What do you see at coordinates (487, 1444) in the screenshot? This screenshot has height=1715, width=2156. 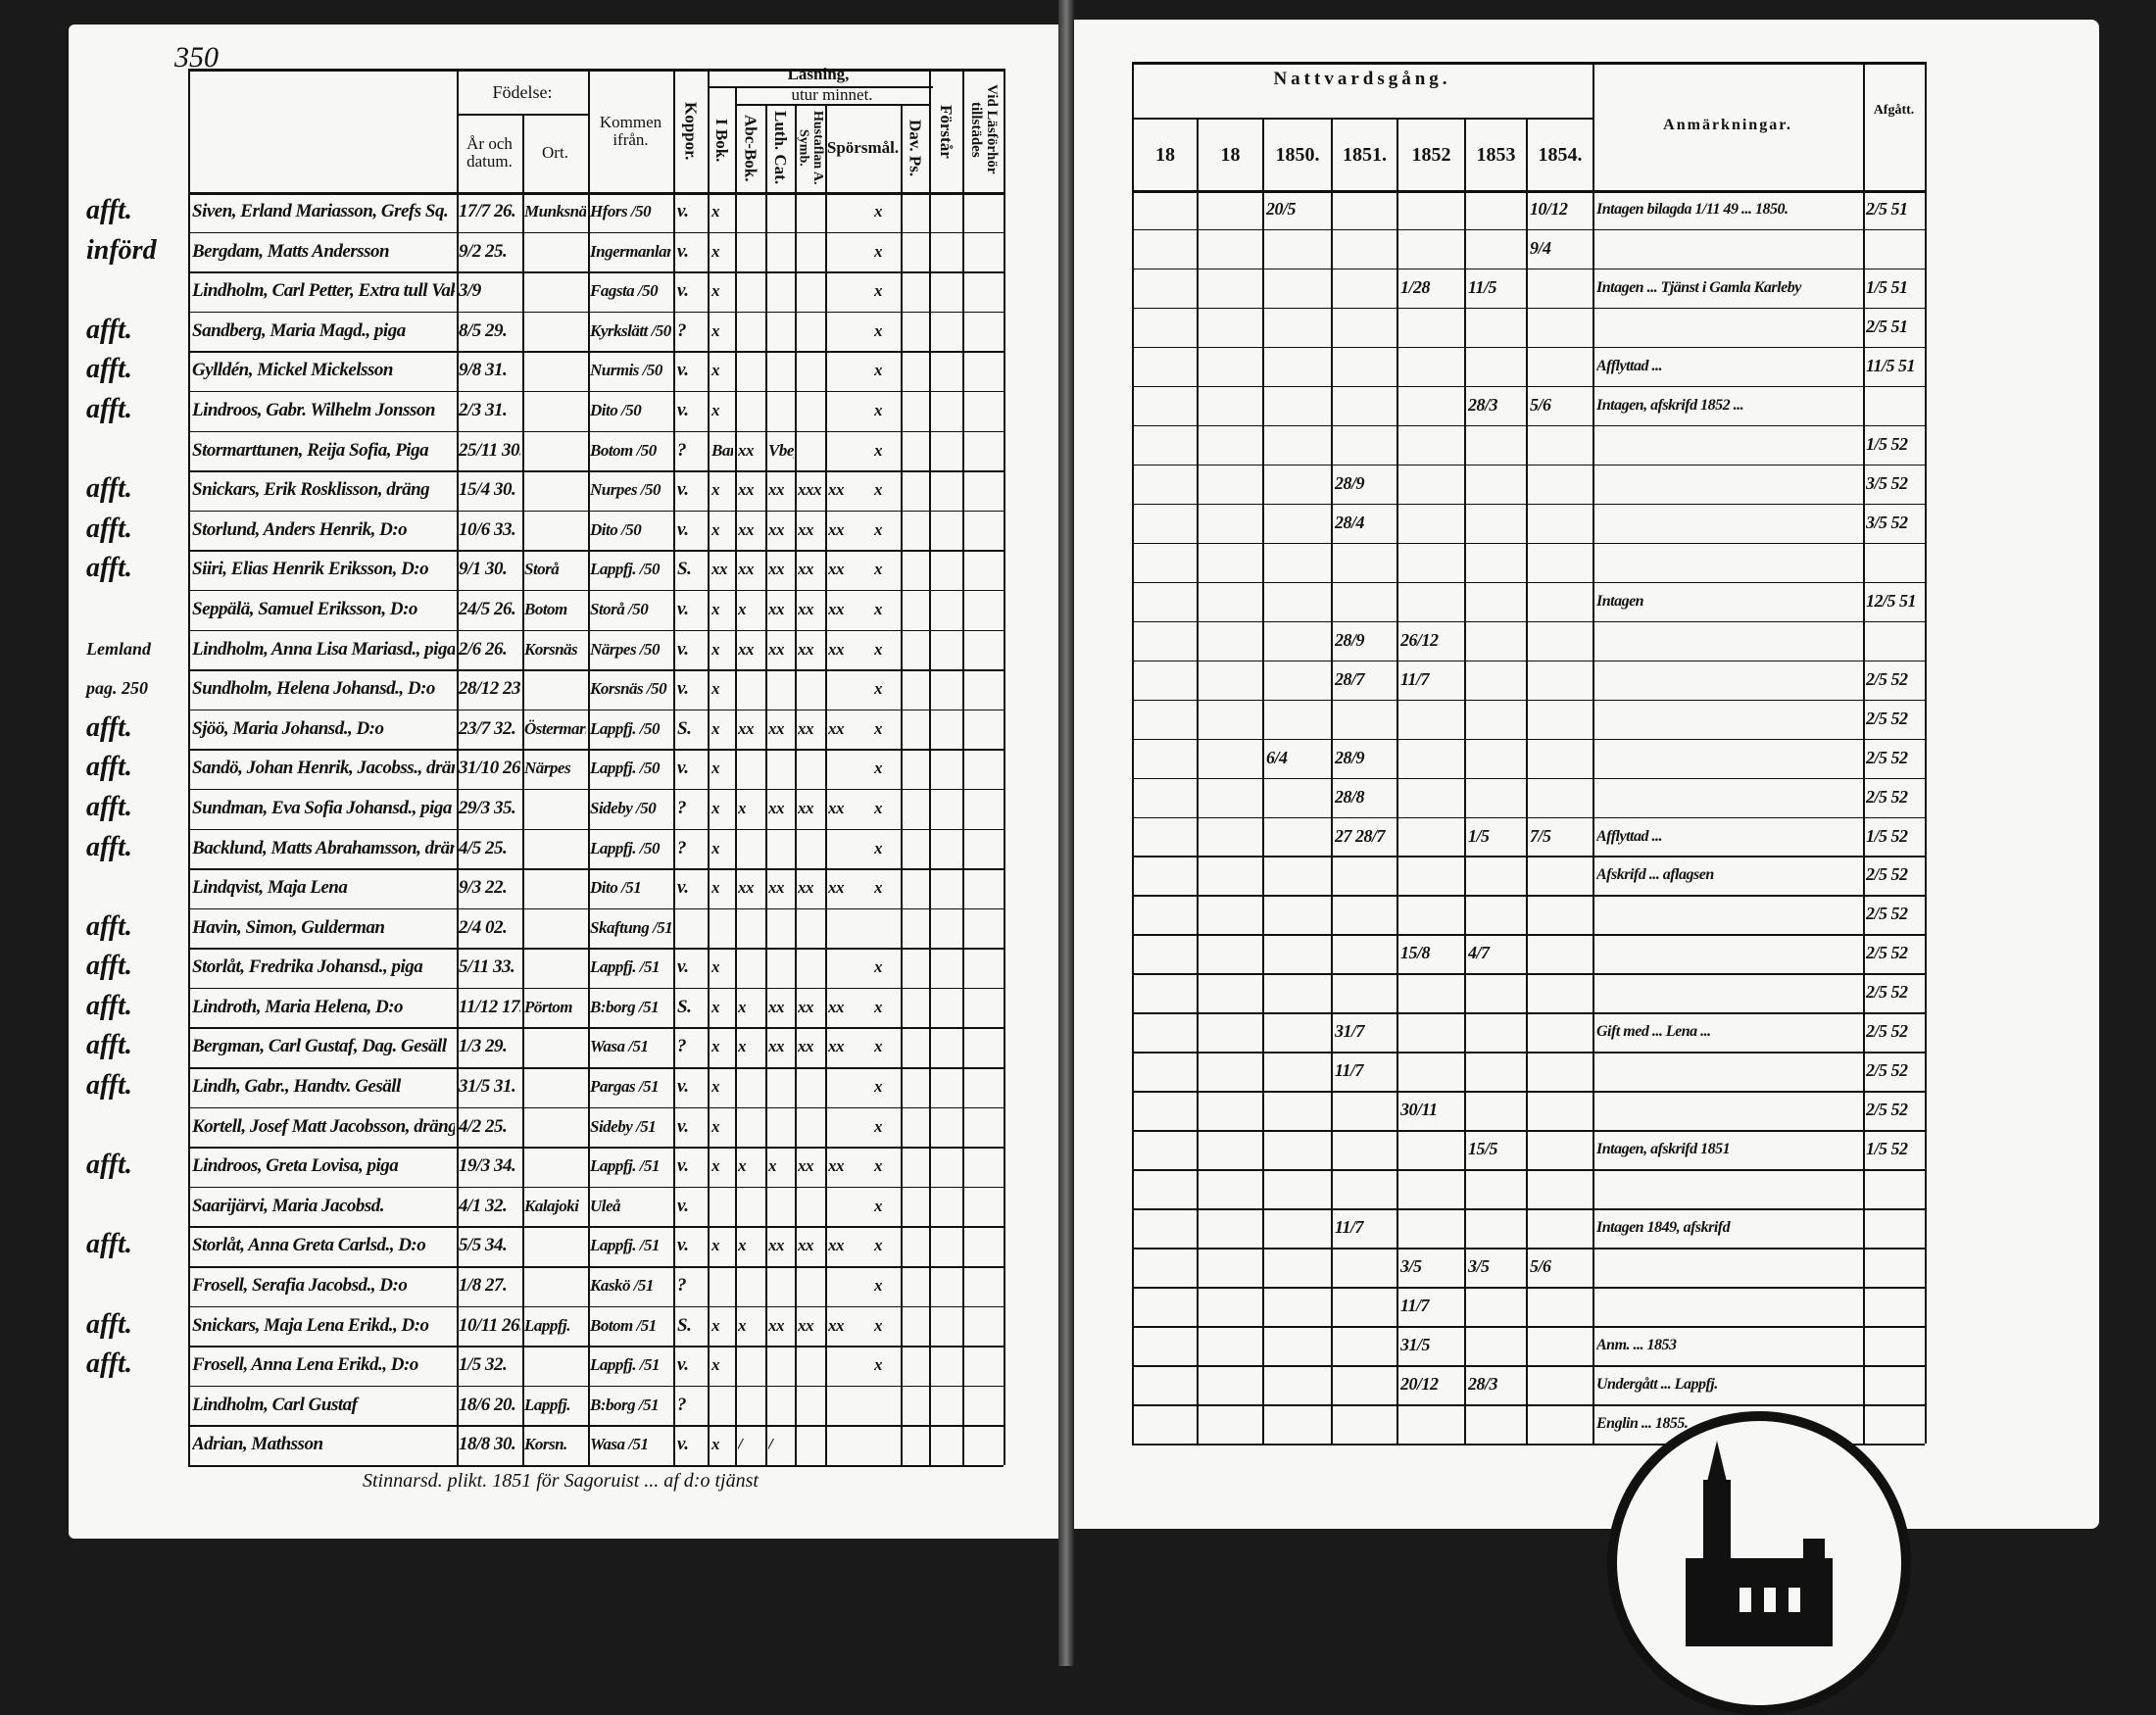 I see `row-birth-date: 18/8 30.` at bounding box center [487, 1444].